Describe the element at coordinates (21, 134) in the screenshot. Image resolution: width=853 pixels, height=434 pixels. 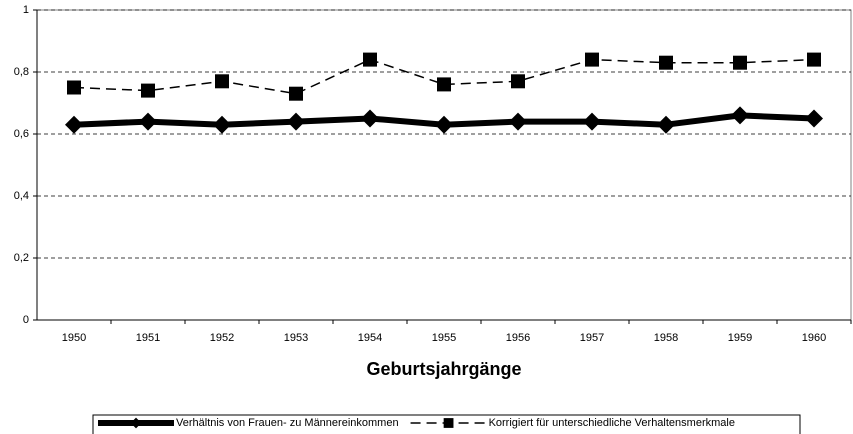
I see `y-tick-label: 0,6` at that location.